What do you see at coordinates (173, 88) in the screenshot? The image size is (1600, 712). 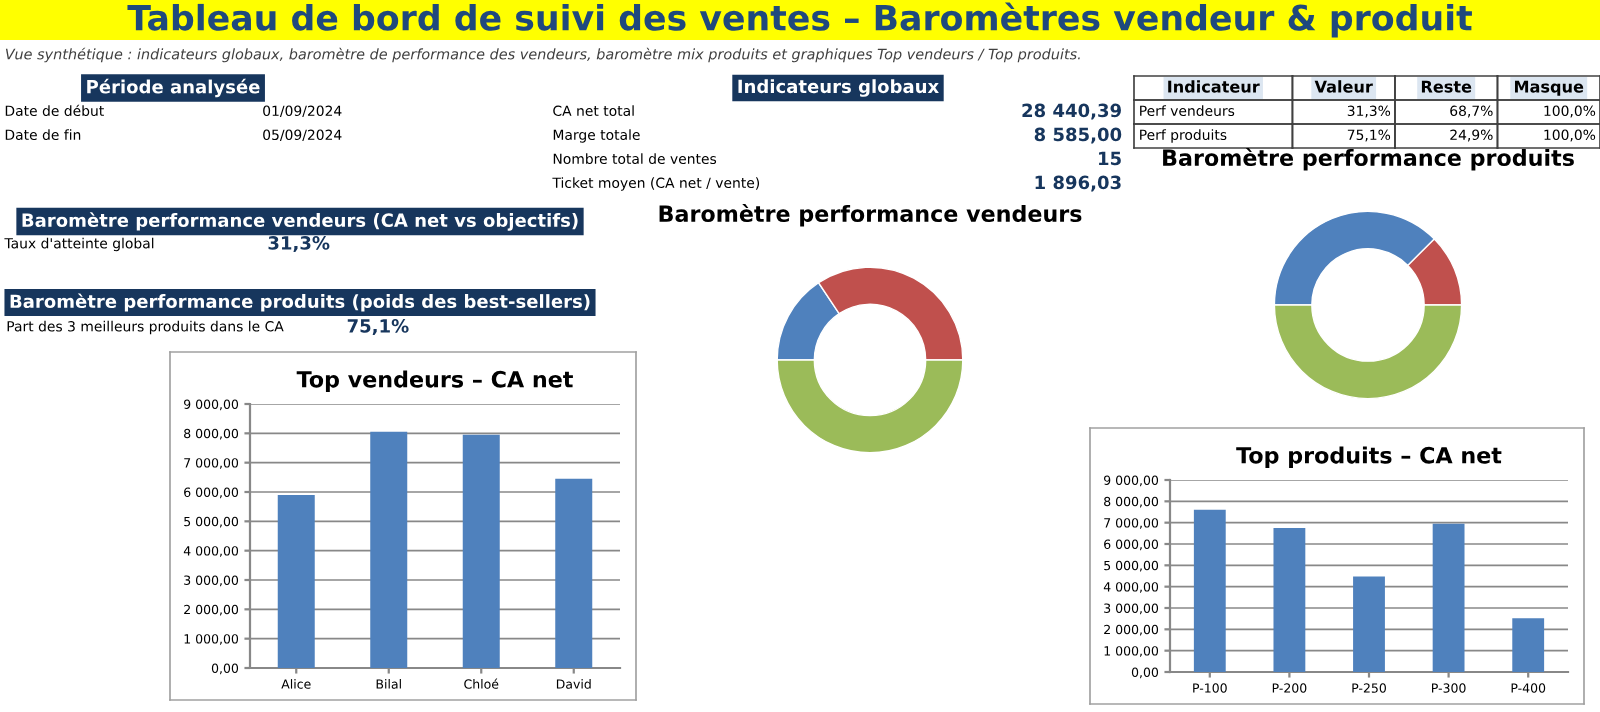 I see `text: Période analysée` at bounding box center [173, 88].